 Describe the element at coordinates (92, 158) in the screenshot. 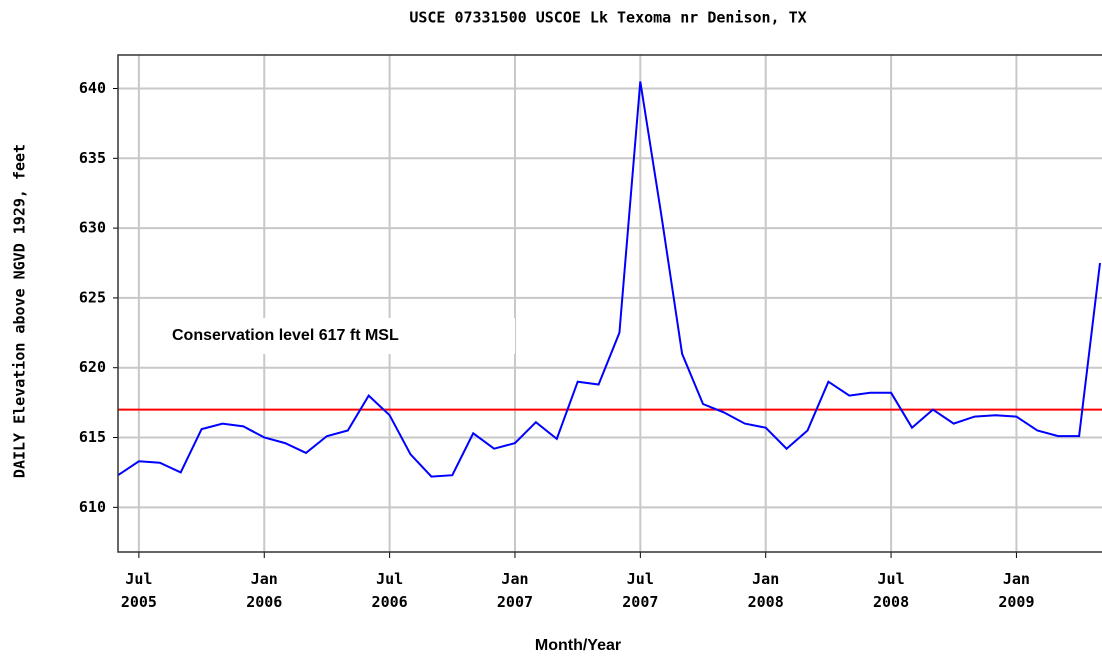

I see `y-tick-label: 635` at that location.